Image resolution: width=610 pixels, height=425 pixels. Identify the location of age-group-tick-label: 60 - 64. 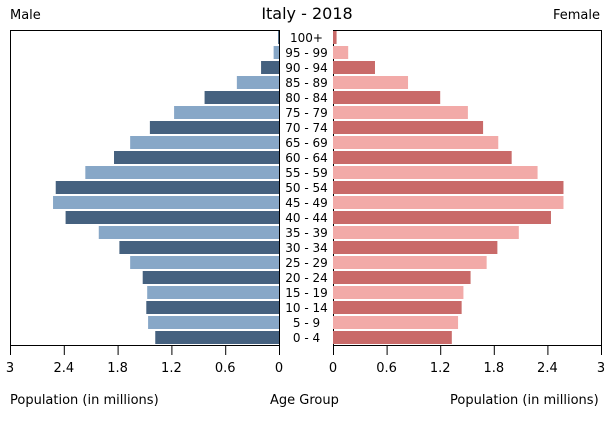
(306, 158).